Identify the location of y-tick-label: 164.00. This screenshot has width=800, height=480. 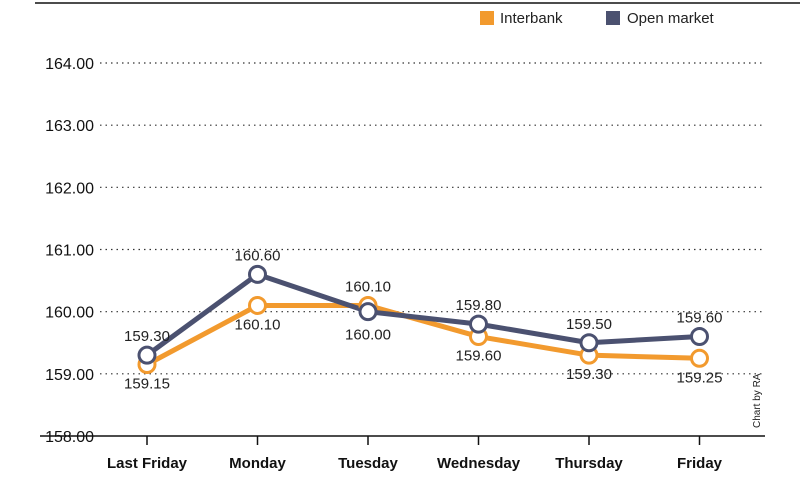
(69, 64).